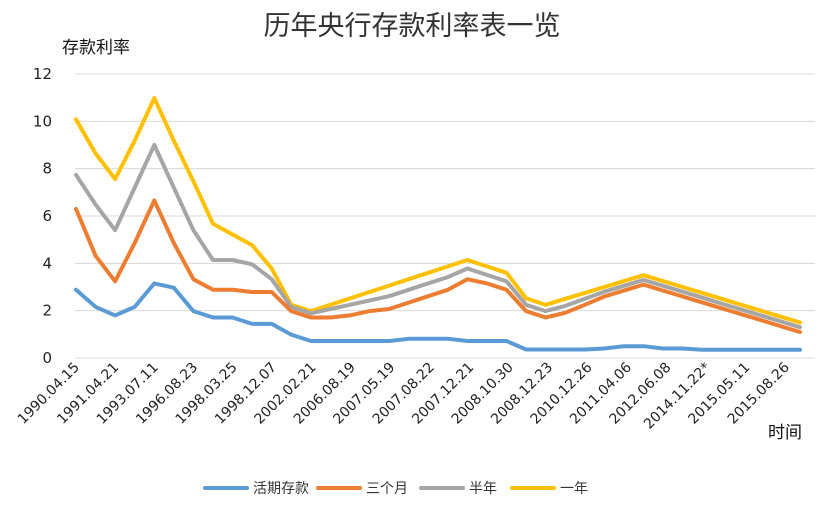 The height and width of the screenshot is (517, 825). I want to click on y-tick-label: 12, so click(42, 74).